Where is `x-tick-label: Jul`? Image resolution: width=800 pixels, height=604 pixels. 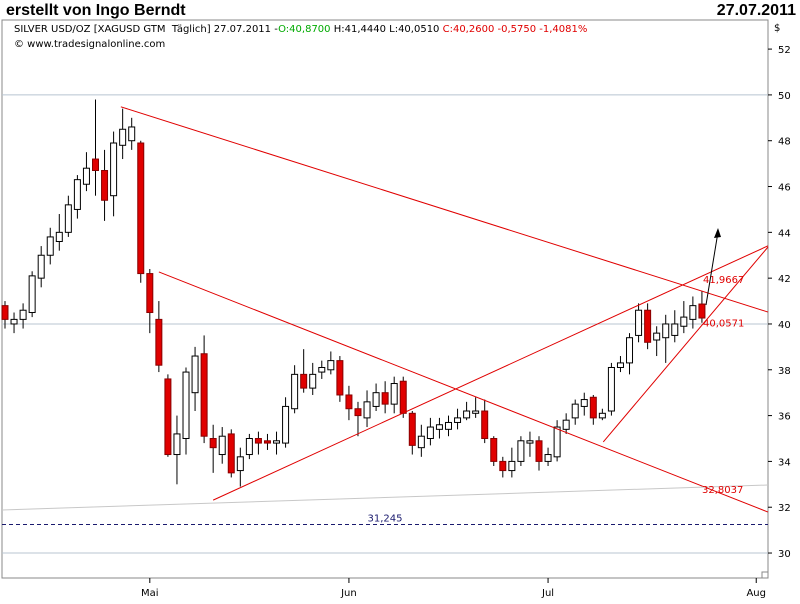
x-tick-label: Jul is located at coordinates (547, 593).